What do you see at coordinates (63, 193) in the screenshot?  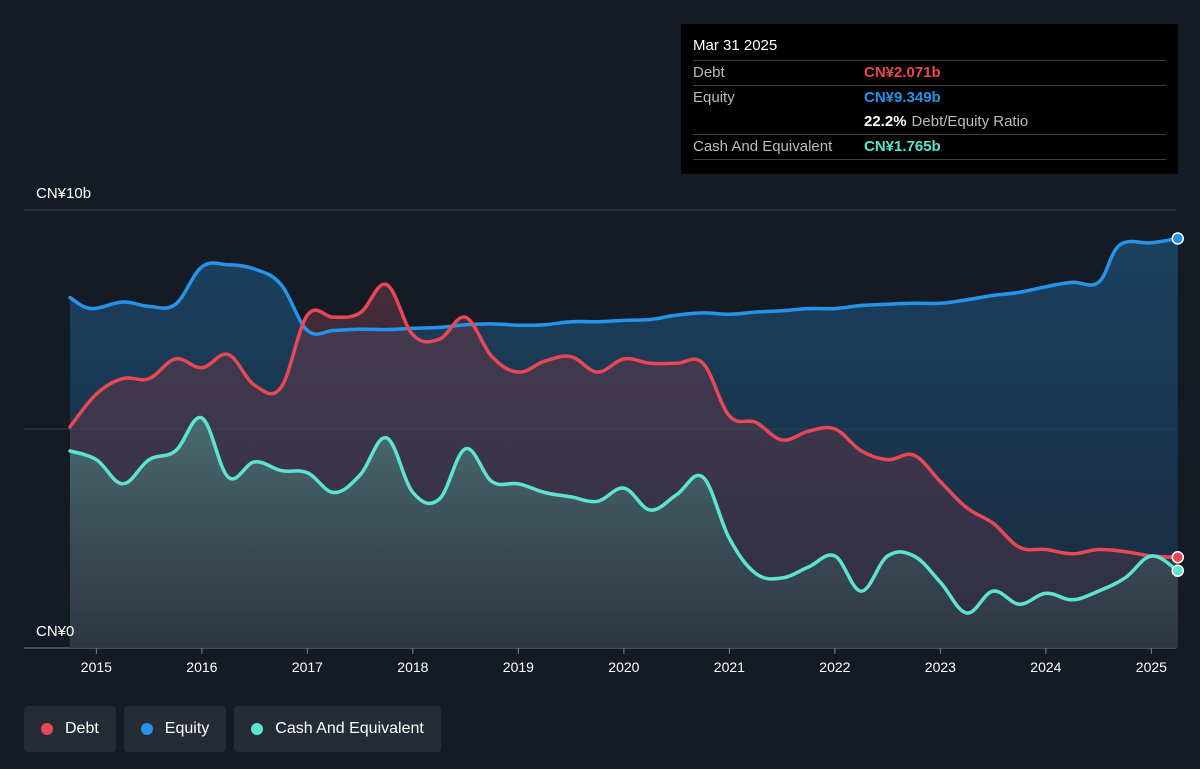 I see `y-axis-top-label: CN¥10b` at bounding box center [63, 193].